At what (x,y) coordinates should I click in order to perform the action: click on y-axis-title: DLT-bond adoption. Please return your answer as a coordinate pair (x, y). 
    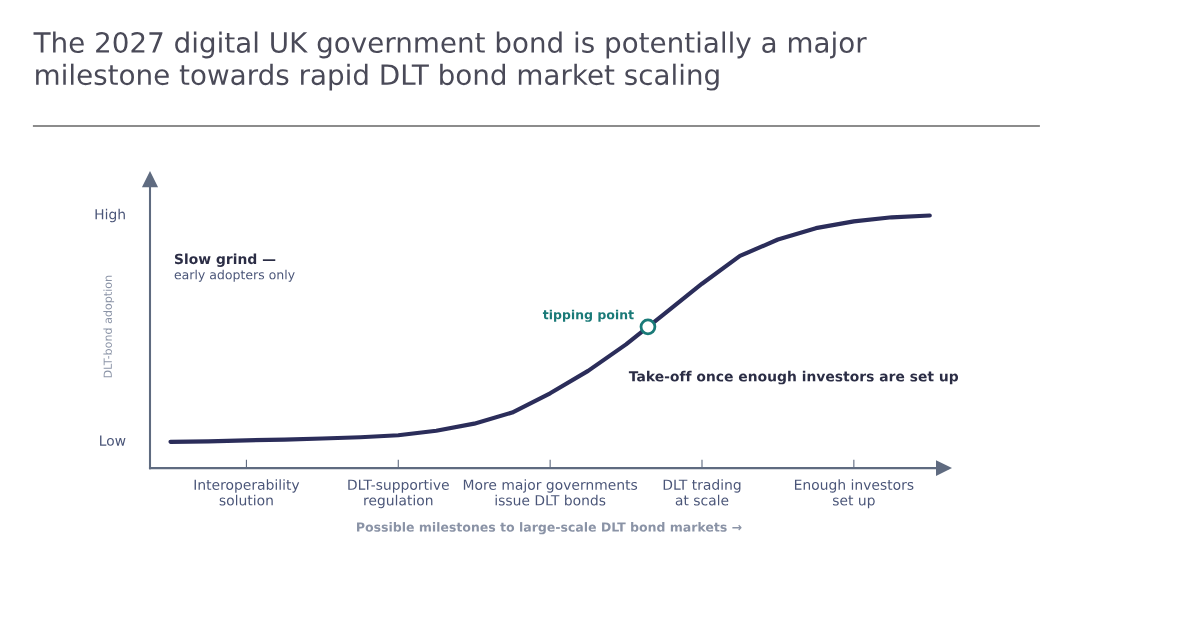
    Looking at the image, I should click on (109, 326).